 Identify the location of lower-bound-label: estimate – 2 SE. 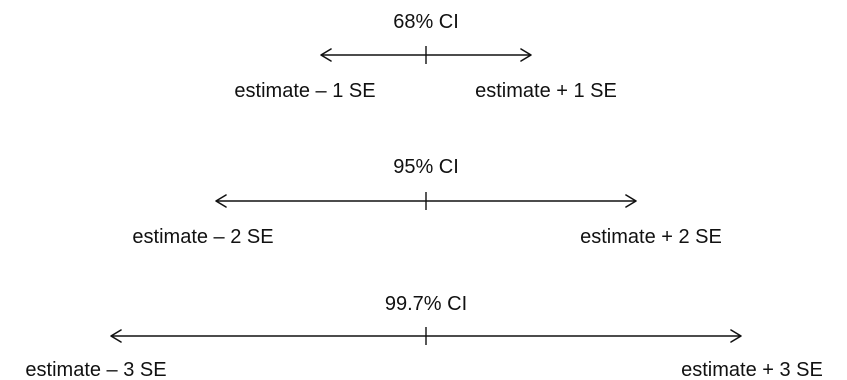
(202, 237).